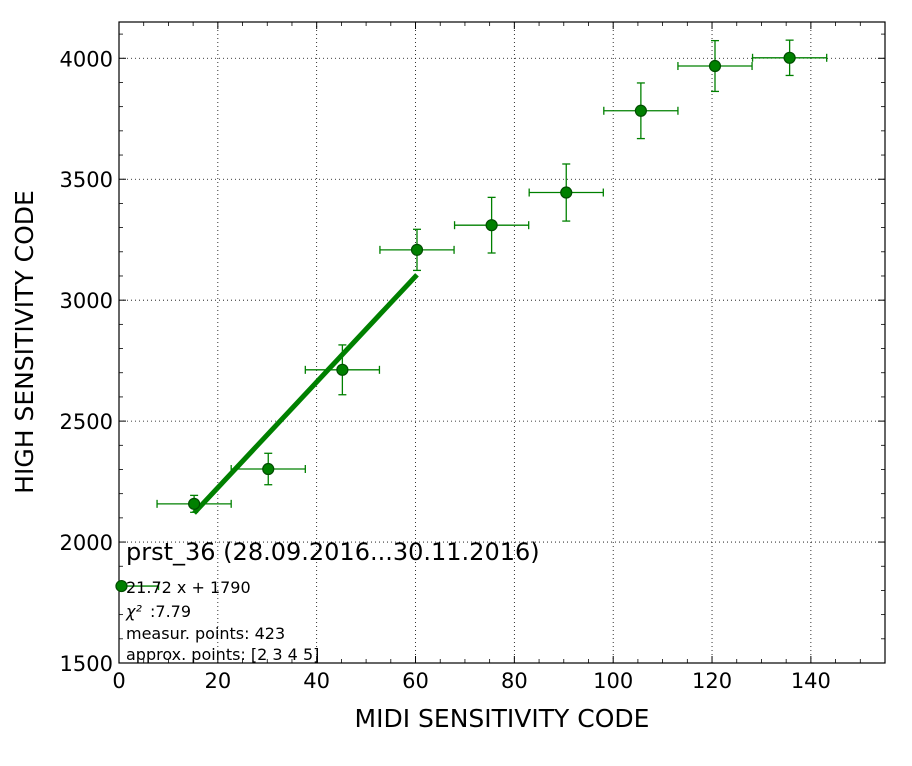  Describe the element at coordinates (316, 681) in the screenshot. I see `x-tick-label: 40` at that location.